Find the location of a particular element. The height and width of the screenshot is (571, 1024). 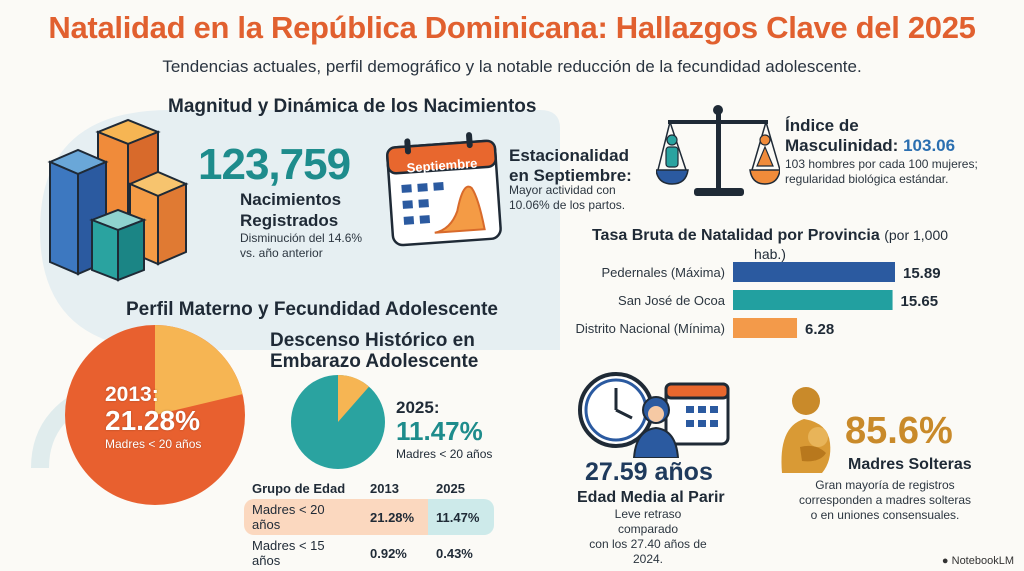

pie-2025-year: 2025: is located at coordinates (418, 407).